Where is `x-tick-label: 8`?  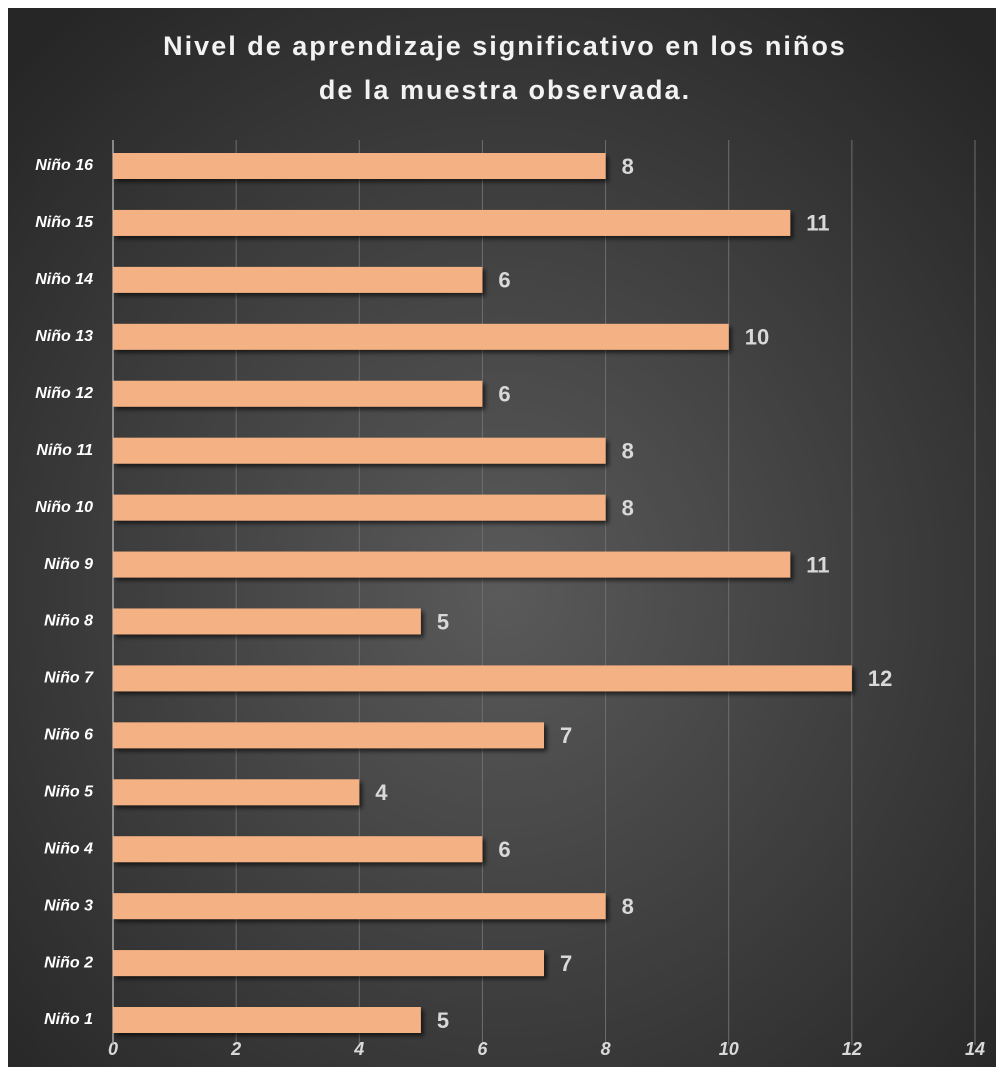
x-tick-label: 8 is located at coordinates (606, 1049).